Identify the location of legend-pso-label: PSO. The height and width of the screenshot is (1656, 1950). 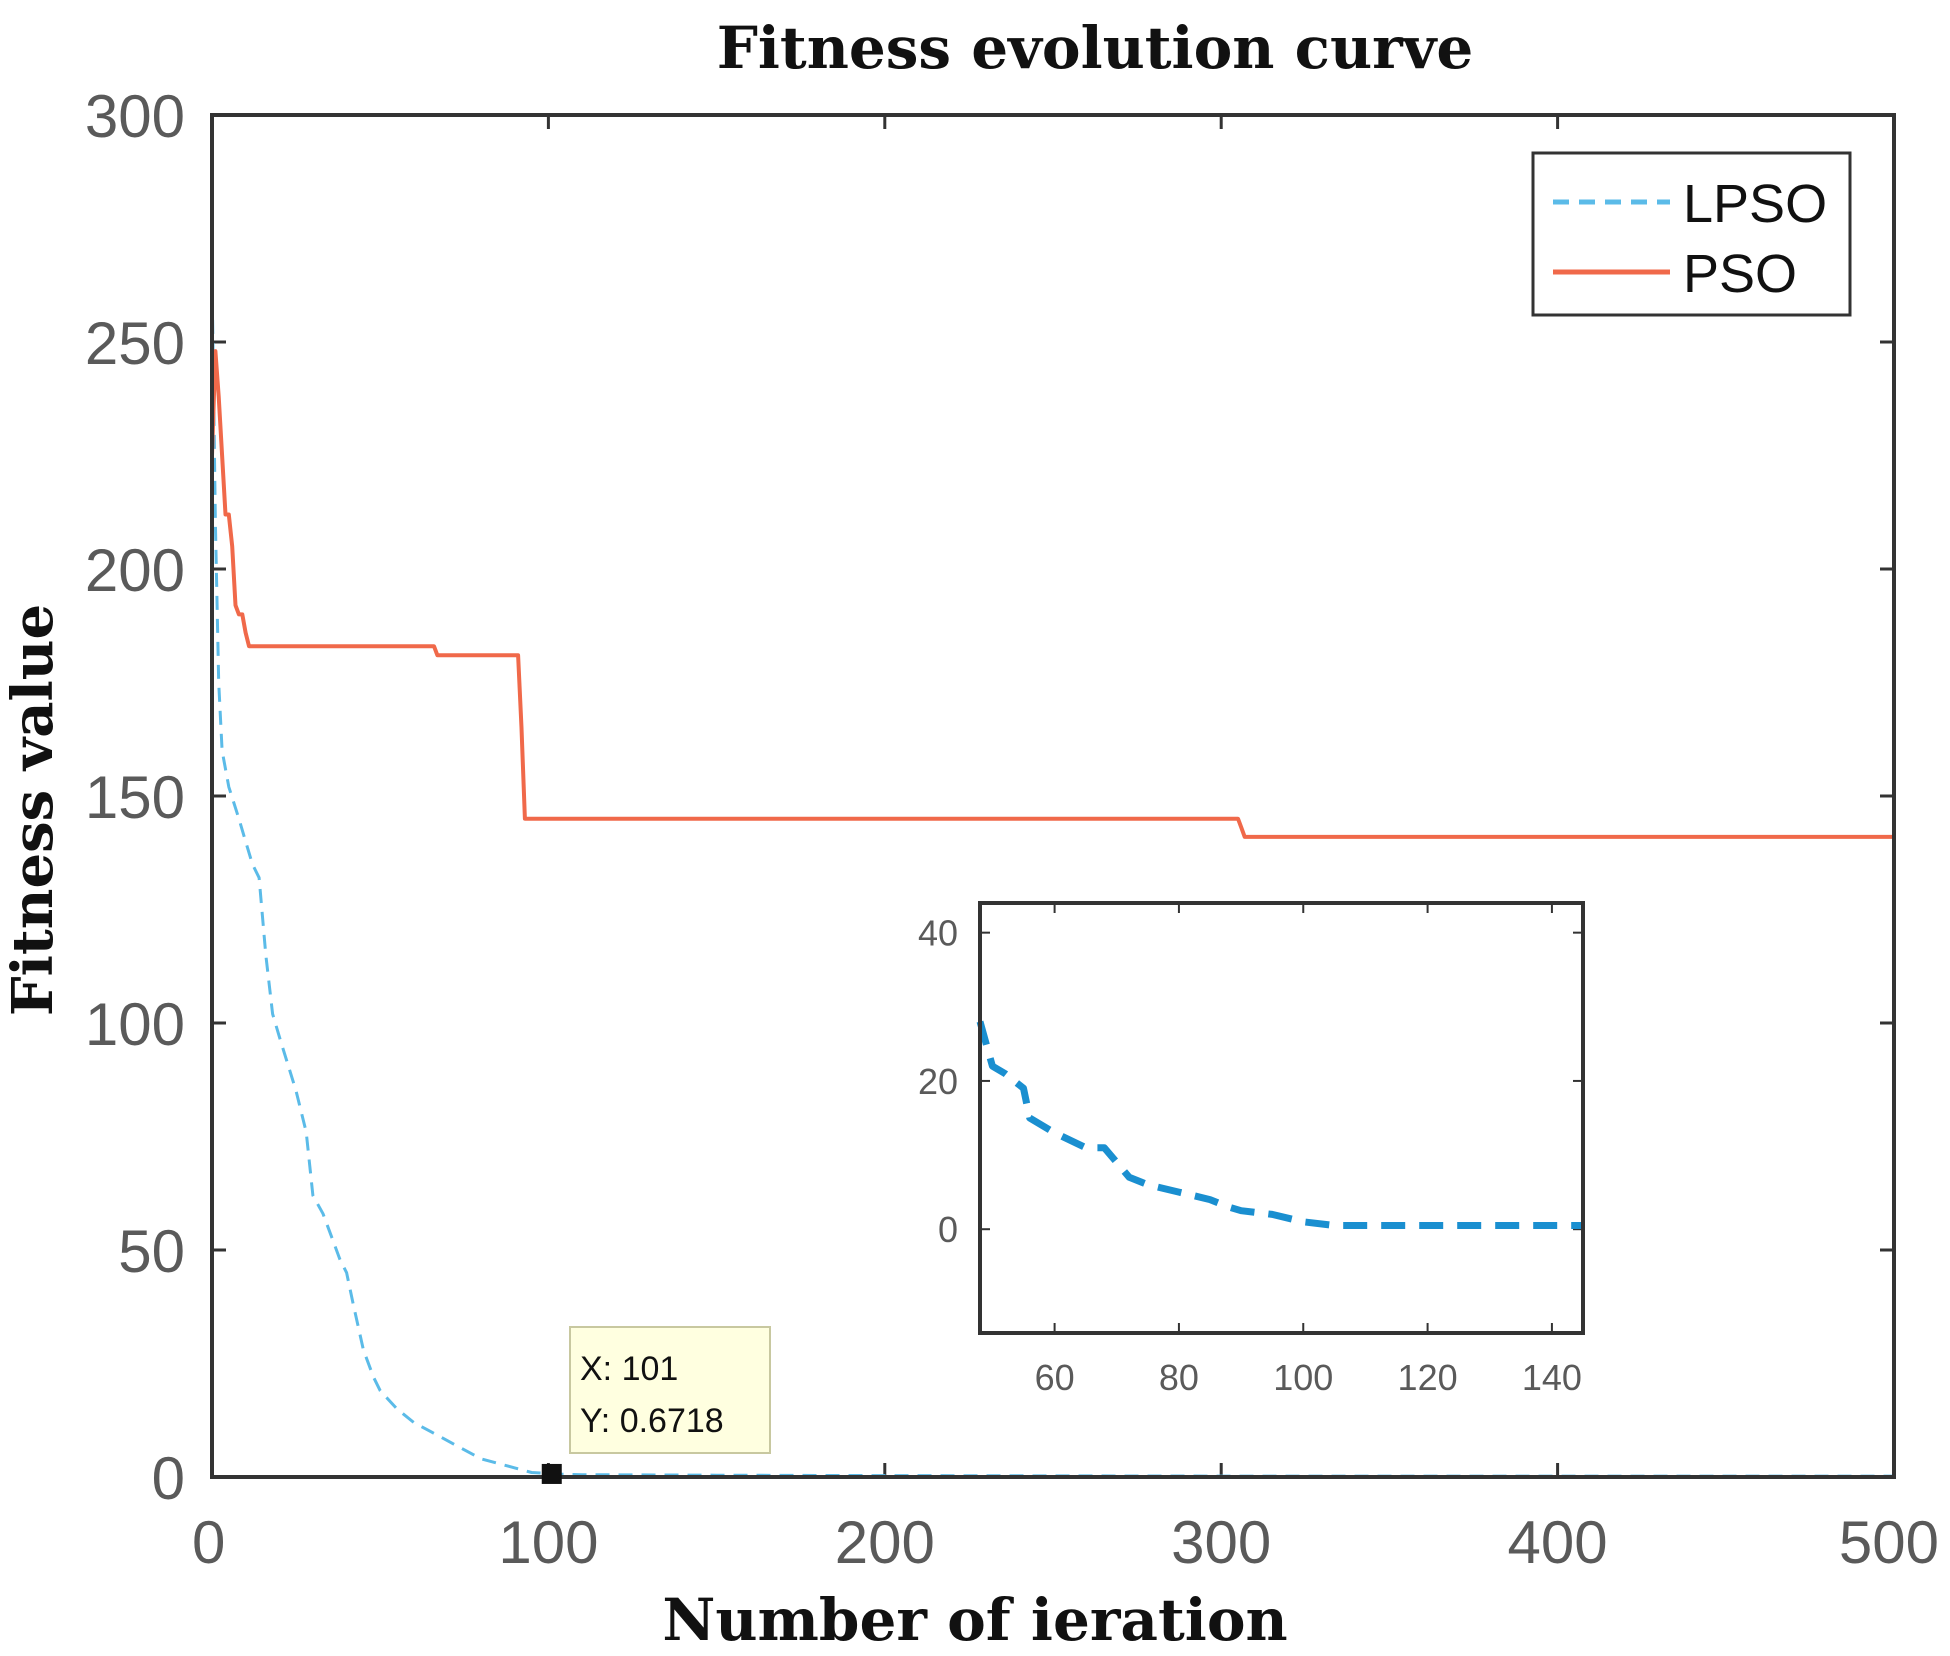
(1740, 274).